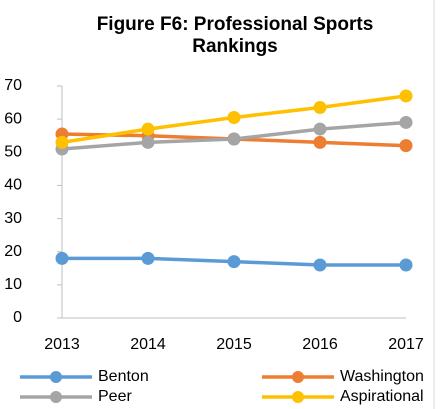 The height and width of the screenshot is (409, 441). What do you see at coordinates (320, 344) in the screenshot?
I see `x-tick-label: 2016` at bounding box center [320, 344].